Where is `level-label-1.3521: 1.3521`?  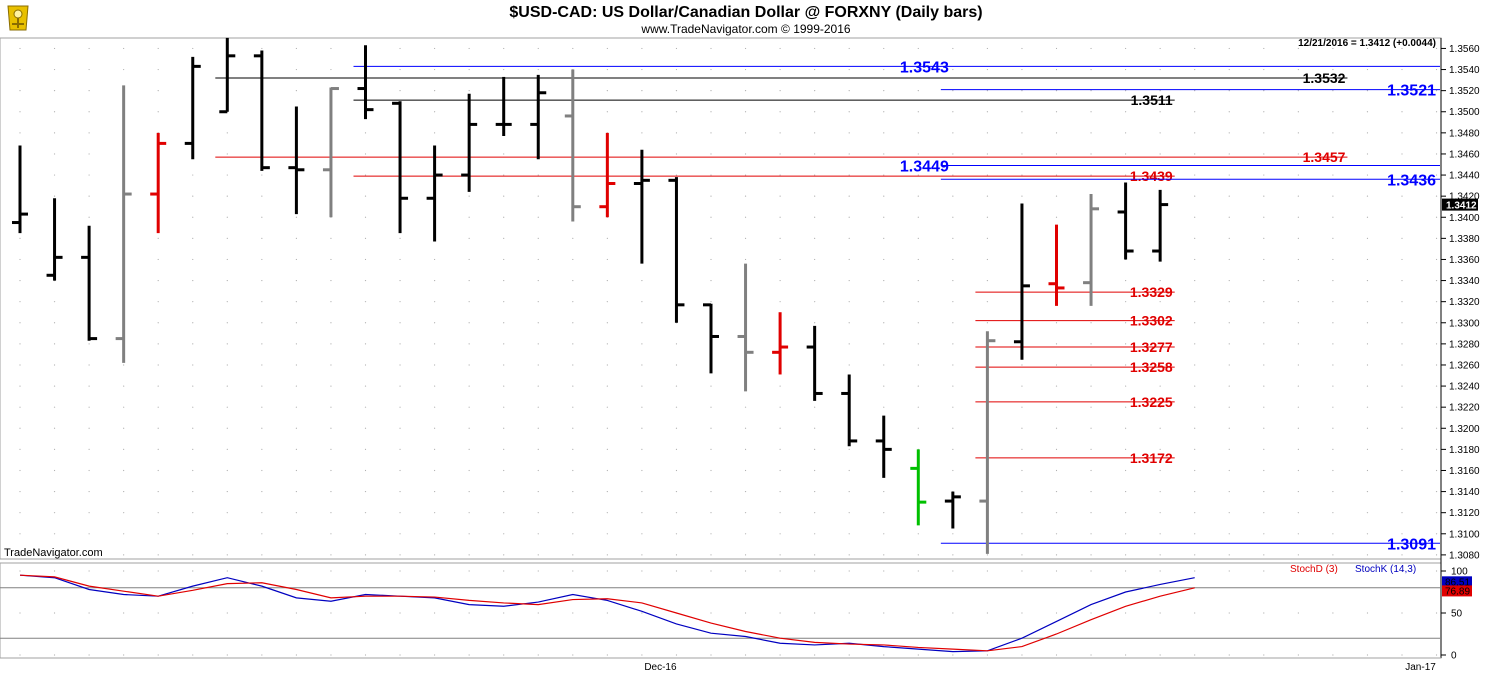
level-label-1.3521: 1.3521 is located at coordinates (1411, 91).